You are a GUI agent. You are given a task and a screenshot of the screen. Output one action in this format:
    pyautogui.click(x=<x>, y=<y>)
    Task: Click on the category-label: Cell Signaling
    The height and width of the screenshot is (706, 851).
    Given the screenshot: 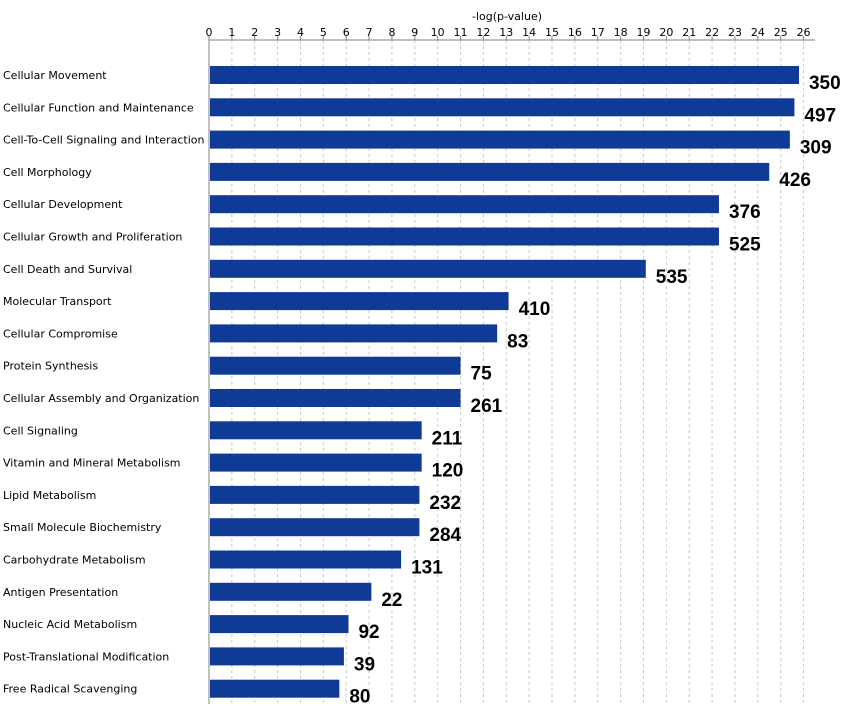 What is the action you would take?
    pyautogui.click(x=40, y=430)
    